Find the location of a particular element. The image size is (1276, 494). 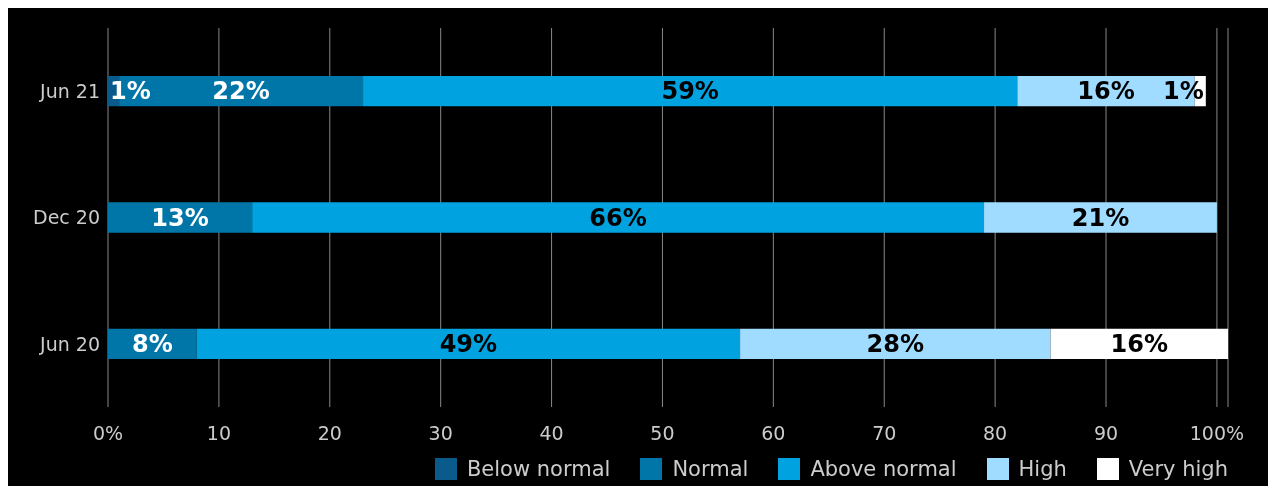

data-label: 21% is located at coordinates (1100, 217).